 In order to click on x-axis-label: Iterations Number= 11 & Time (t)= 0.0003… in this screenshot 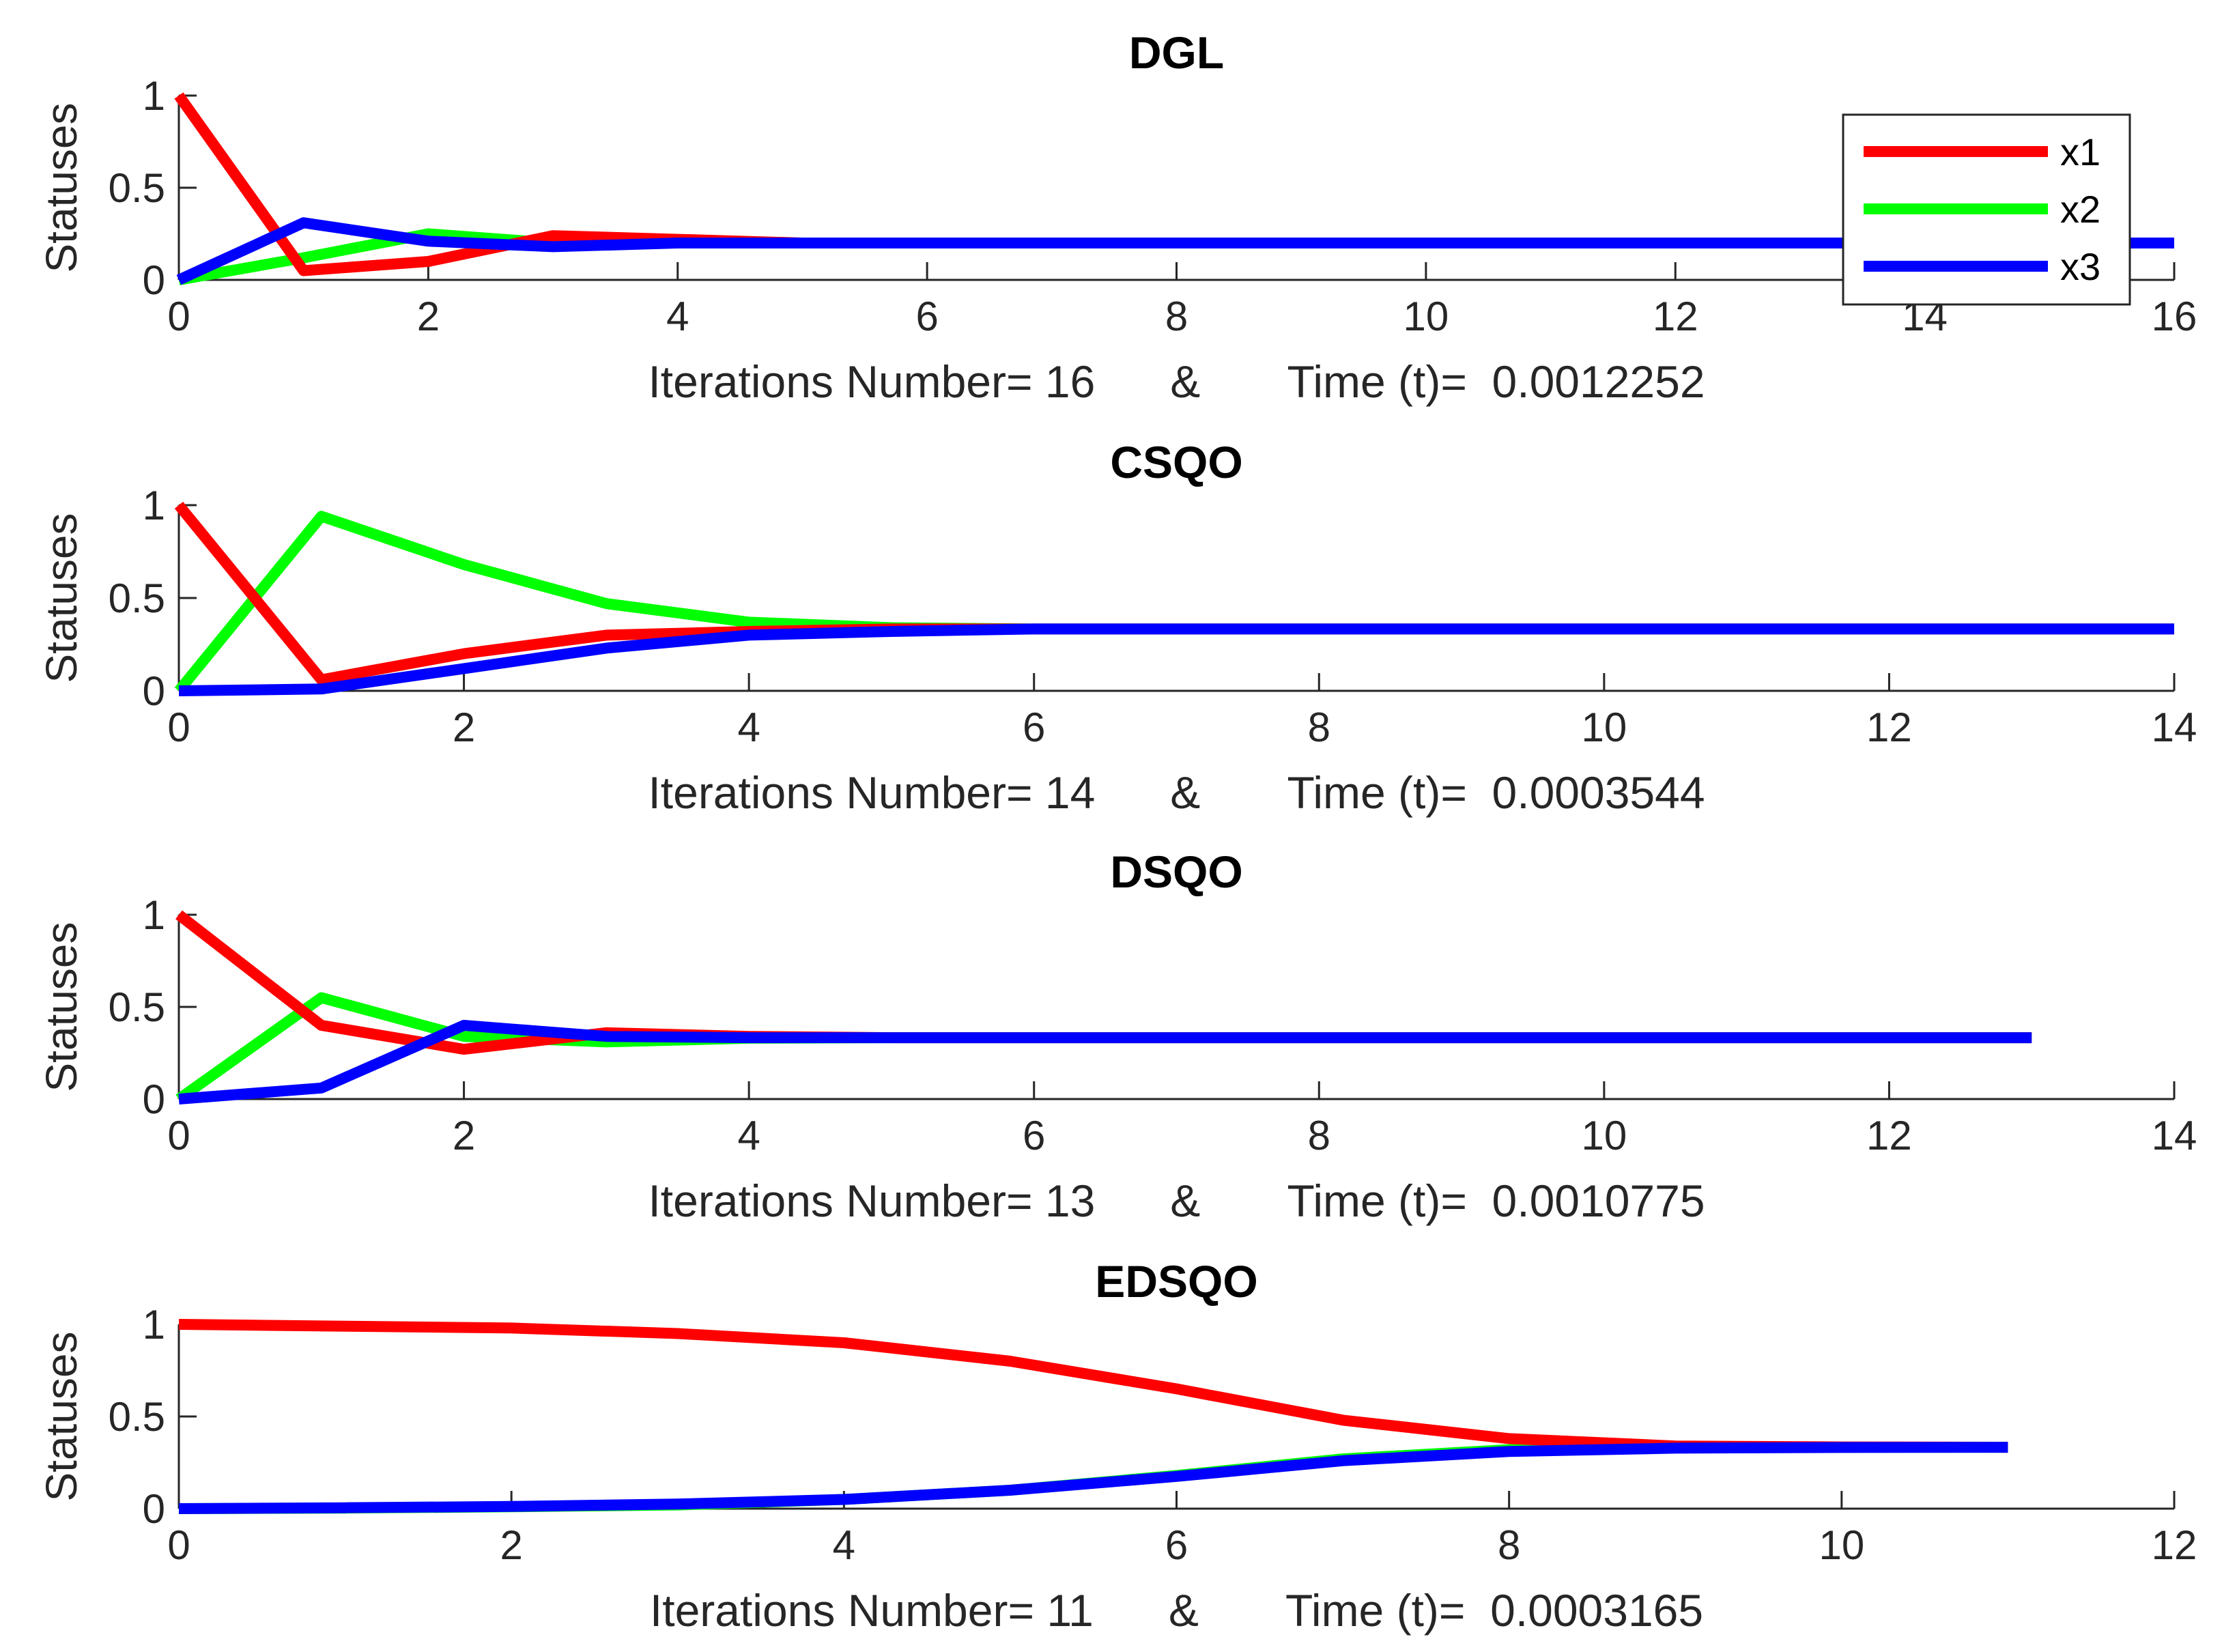, I will do `click(1176, 1611)`.